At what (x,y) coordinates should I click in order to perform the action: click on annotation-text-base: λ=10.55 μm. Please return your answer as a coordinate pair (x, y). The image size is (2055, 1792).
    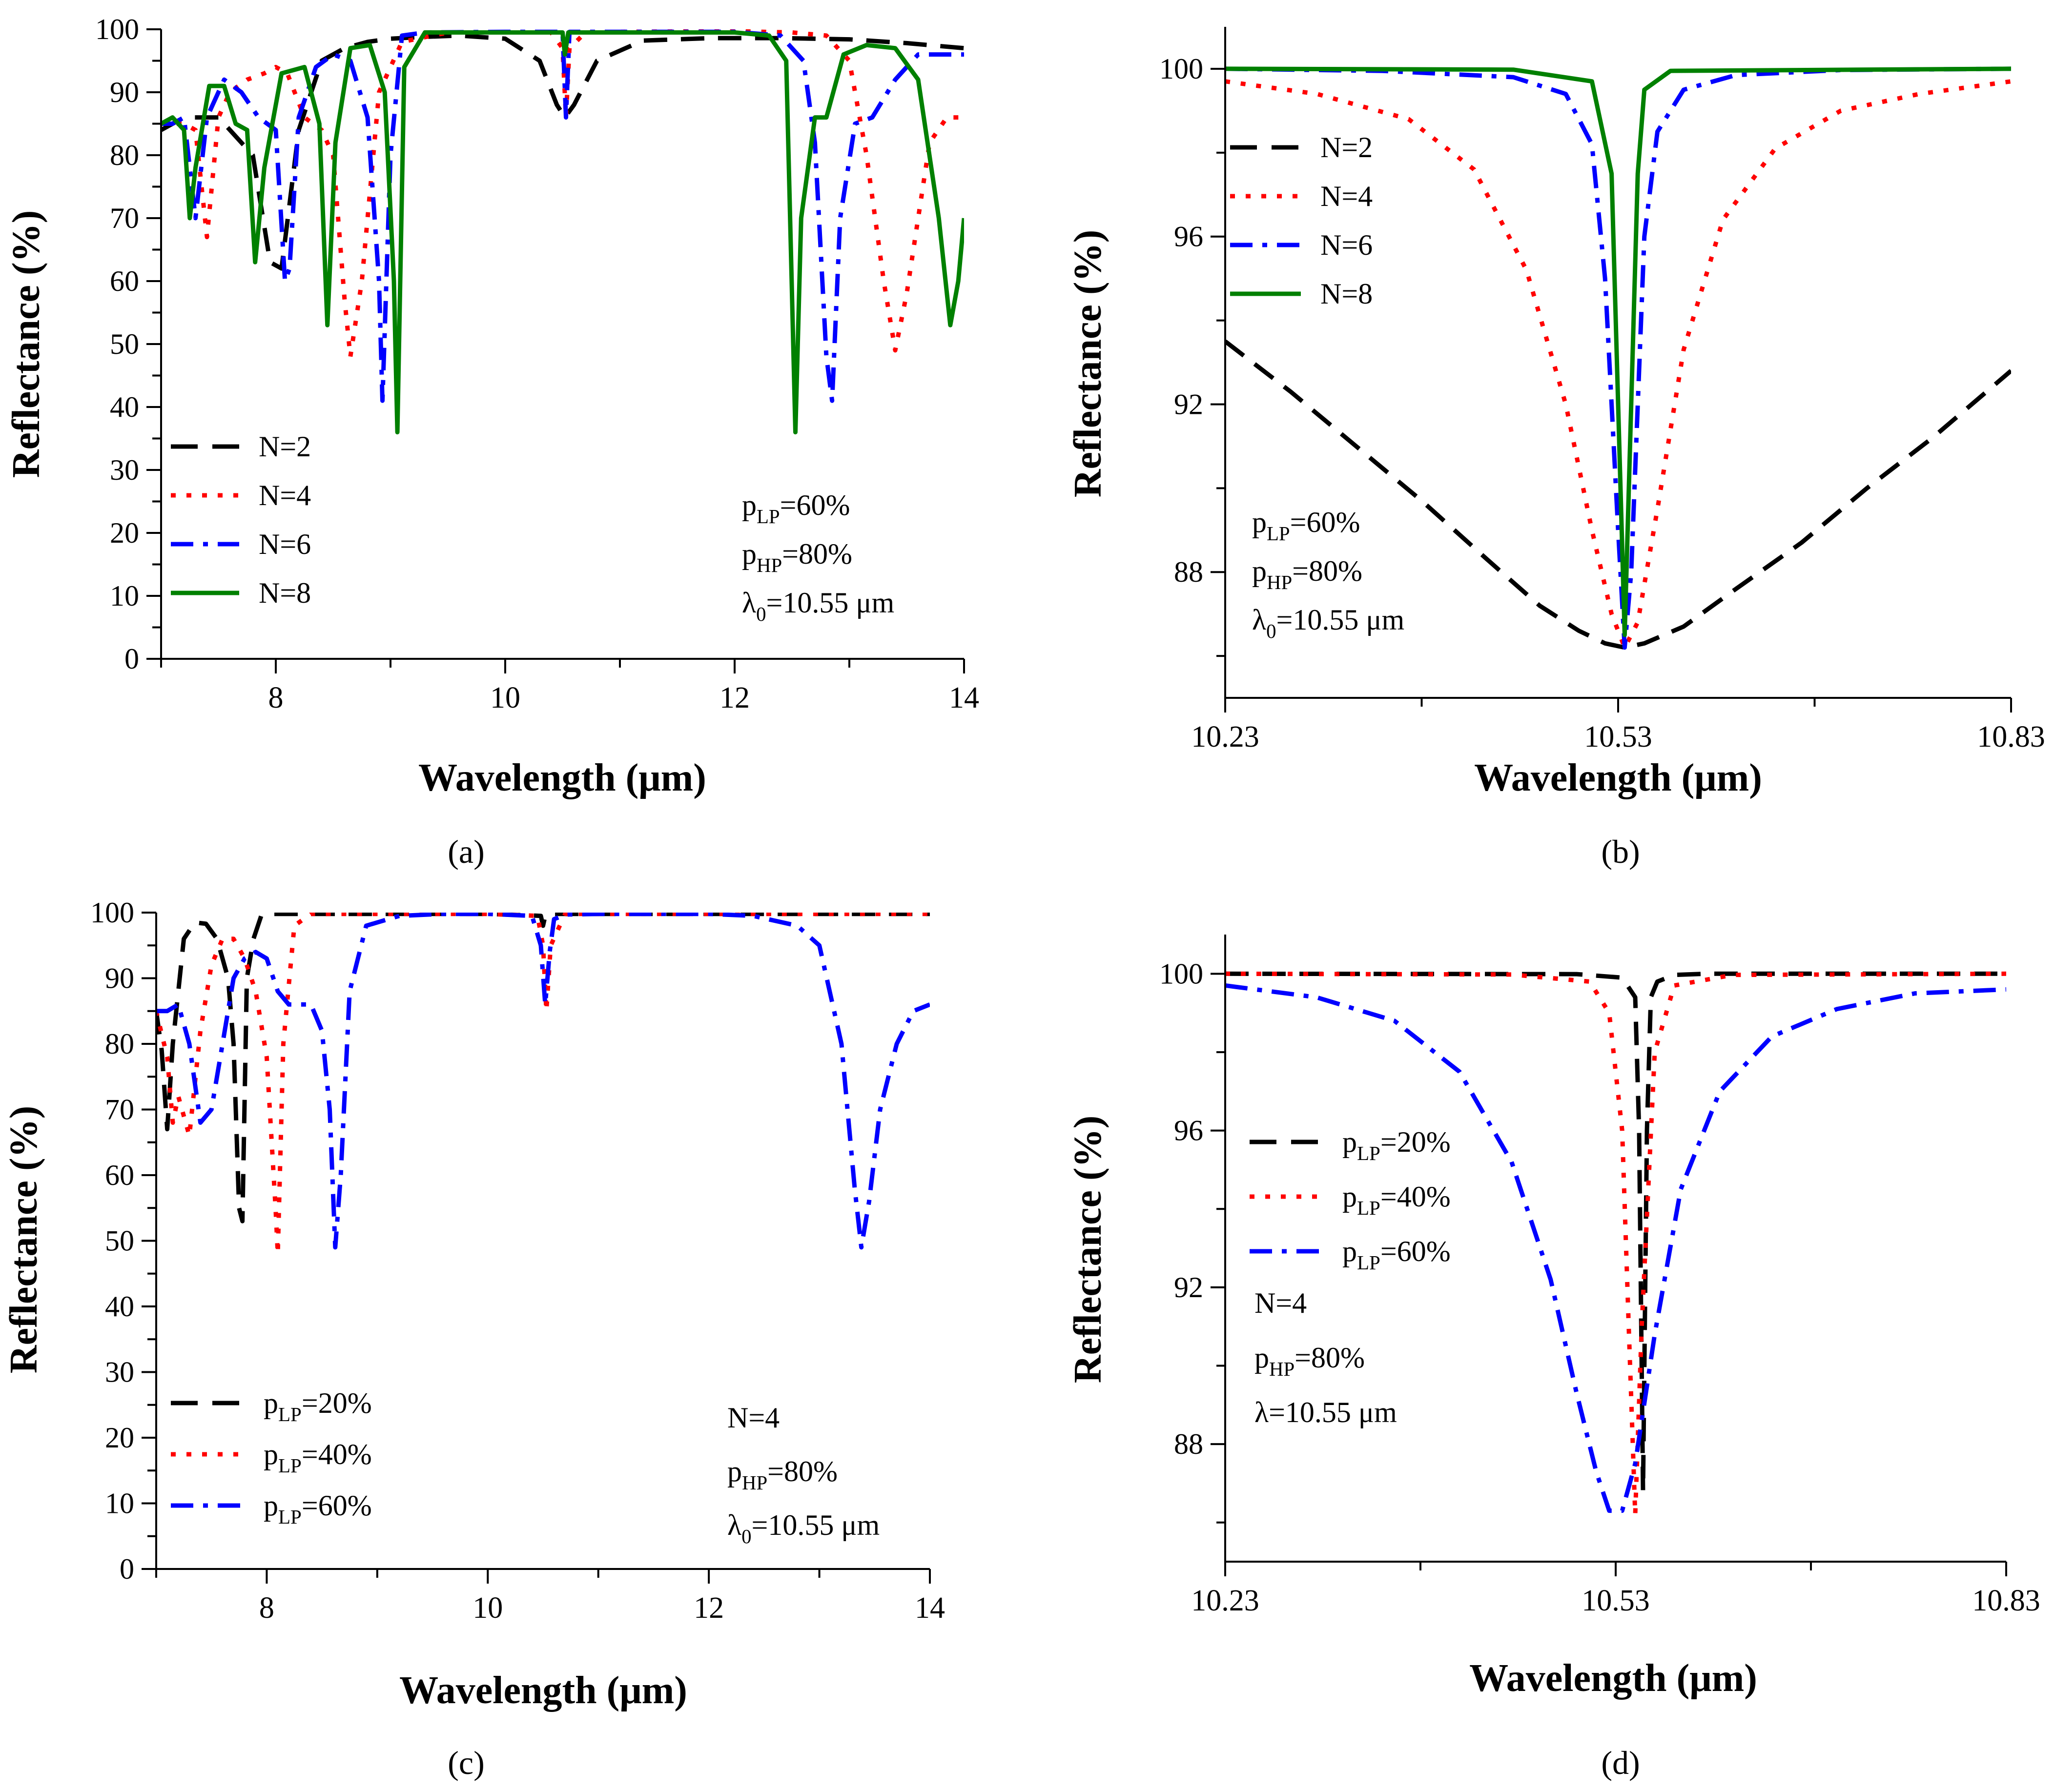
    Looking at the image, I should click on (1325, 1412).